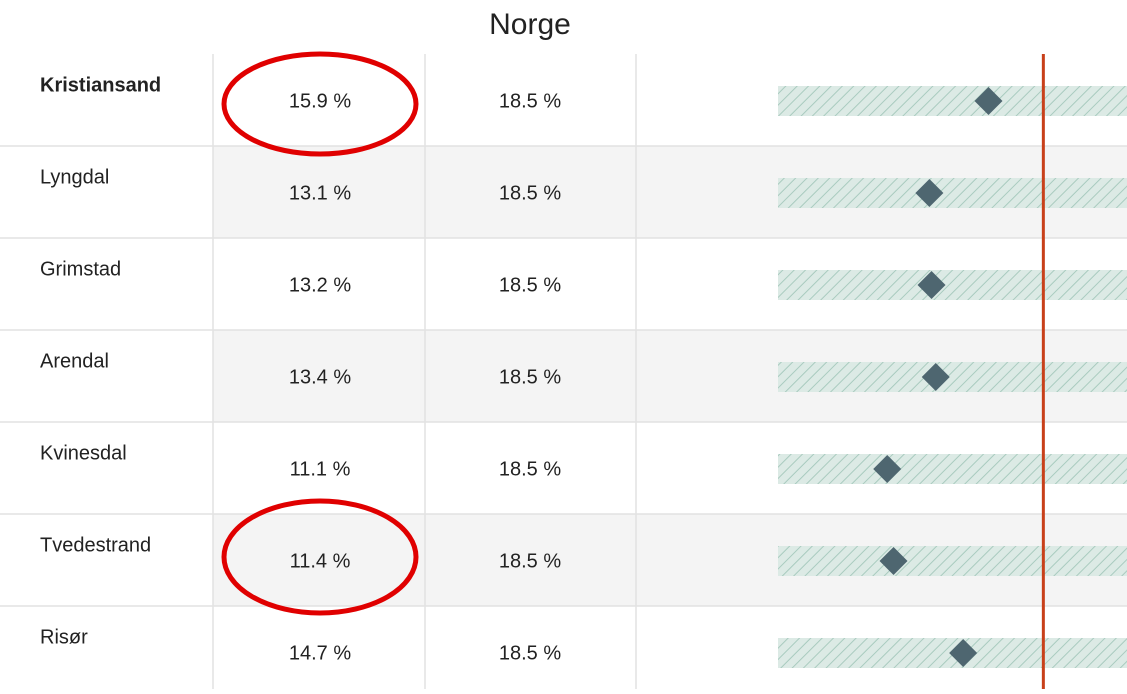 The height and width of the screenshot is (694, 1127). Describe the element at coordinates (83, 453) in the screenshot. I see `row-name: Kvinesdal` at that location.